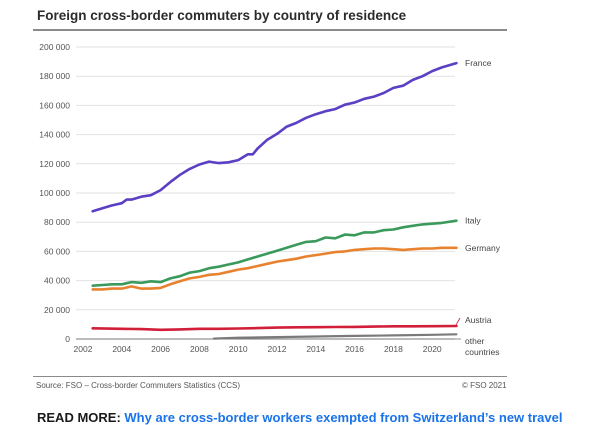 Image resolution: width=603 pixels, height=425 pixels. I want to click on series-line-austria, so click(274, 328).